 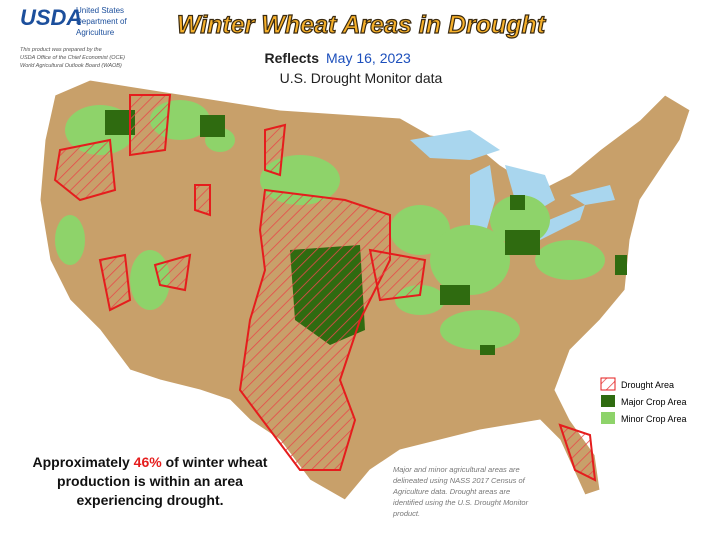 What do you see at coordinates (406, 513) in the screenshot?
I see `note-line: product.` at bounding box center [406, 513].